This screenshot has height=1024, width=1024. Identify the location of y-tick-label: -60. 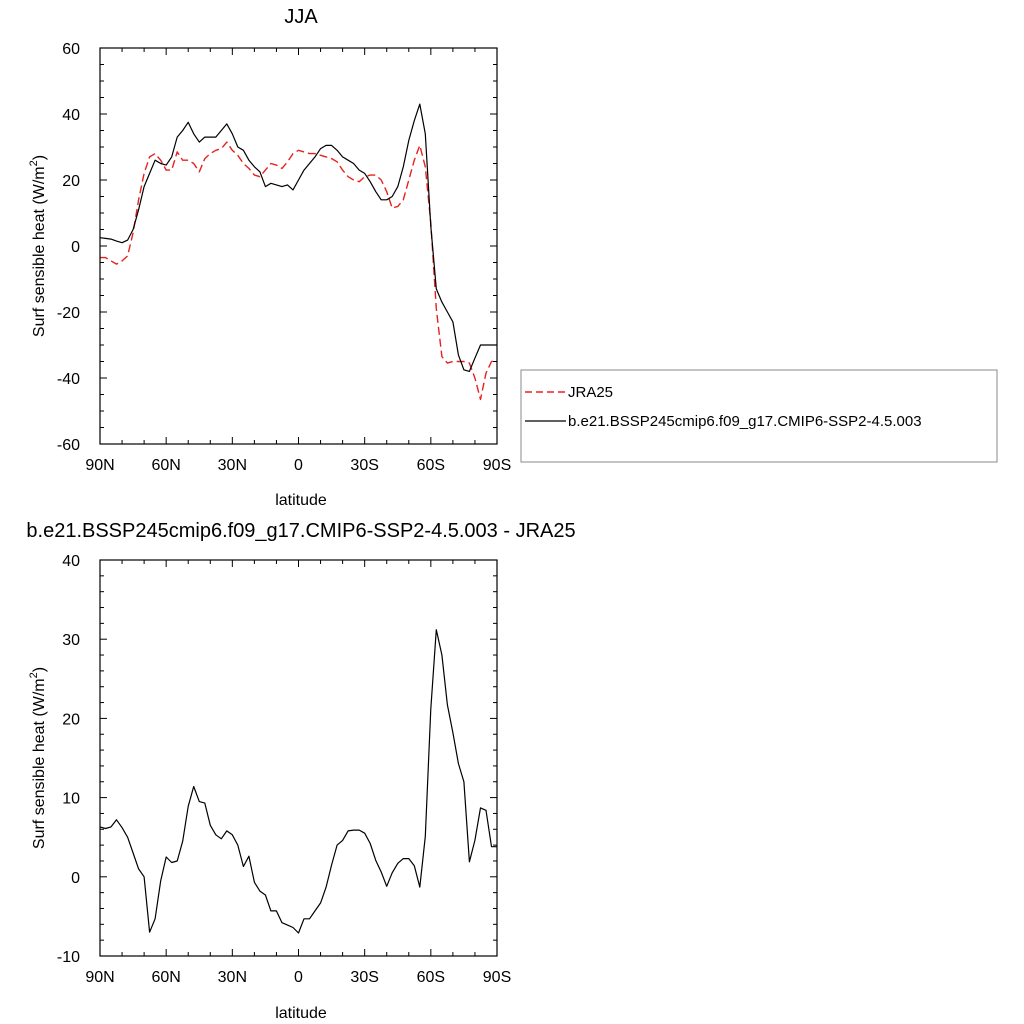
(68, 445).